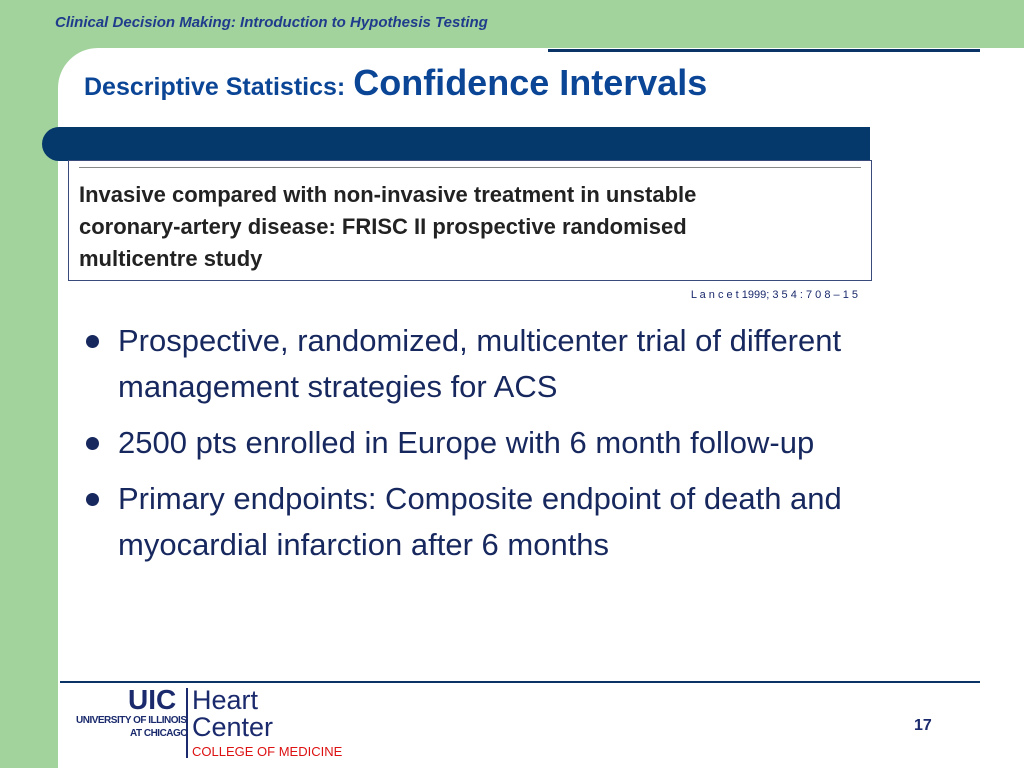  What do you see at coordinates (131, 720) in the screenshot?
I see `university-name: UNIVERSITY OF ILLINOIS` at bounding box center [131, 720].